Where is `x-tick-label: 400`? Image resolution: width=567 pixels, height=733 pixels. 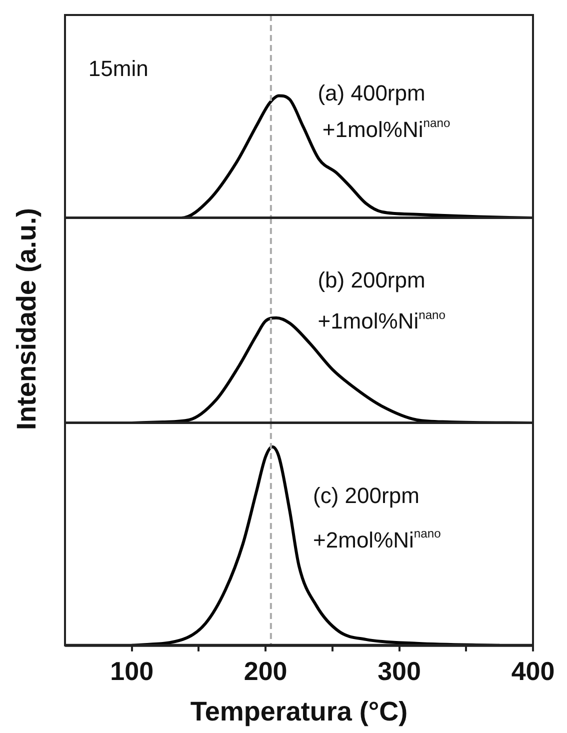
x-tick-label: 400 is located at coordinates (533, 671).